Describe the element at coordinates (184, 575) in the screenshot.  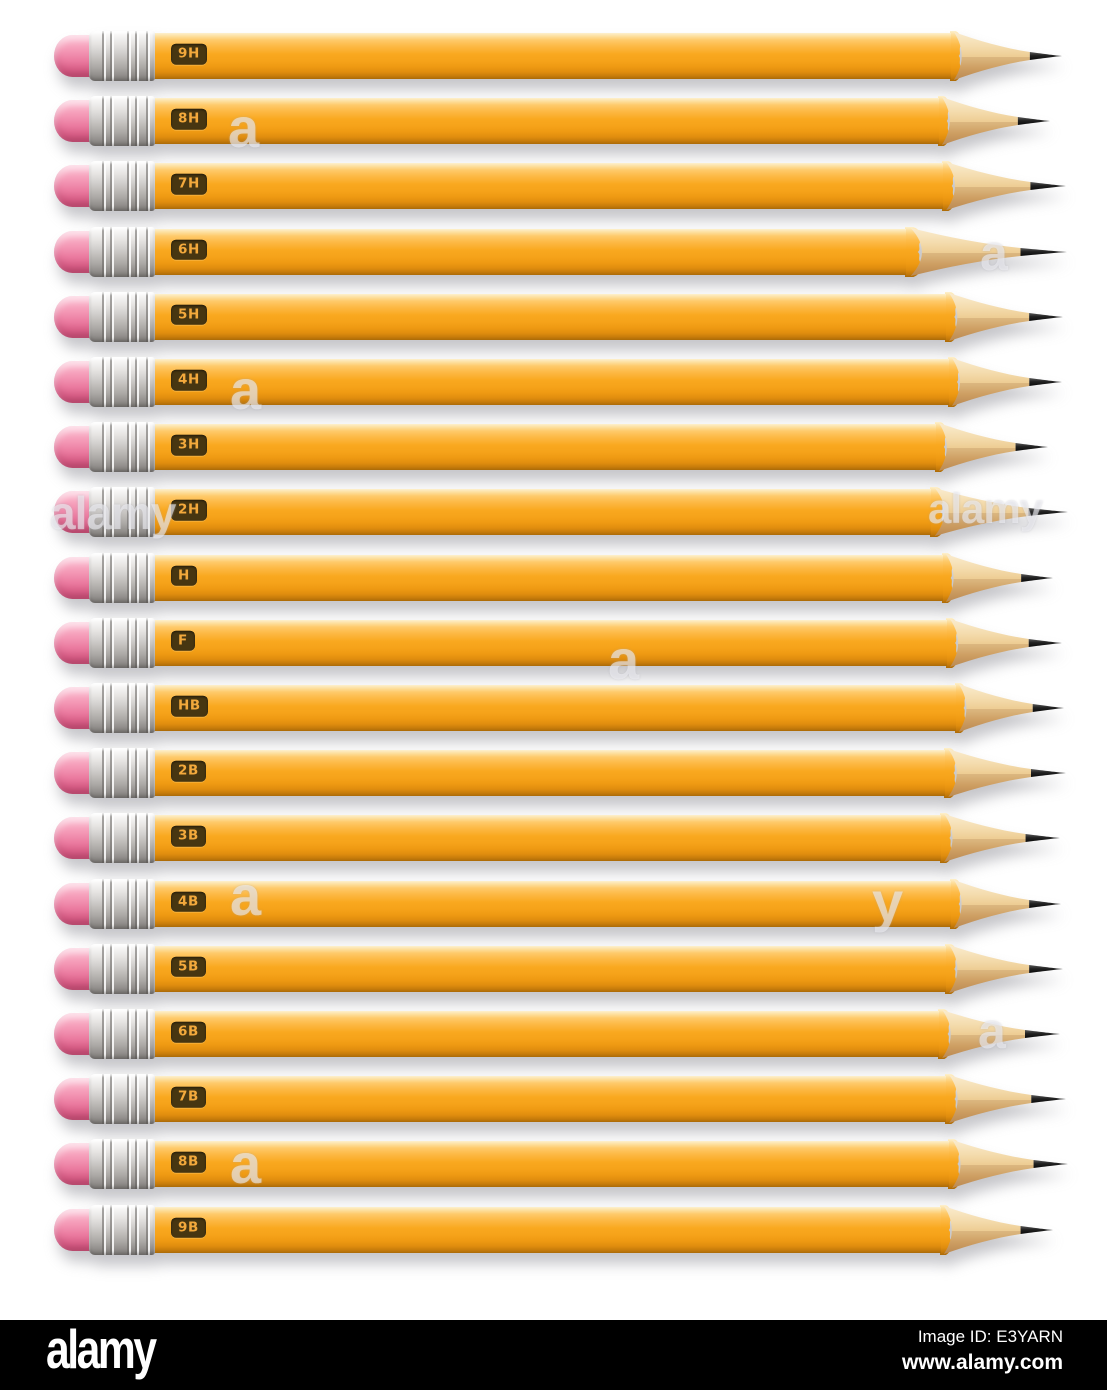
I see `grade-badge: H` at that location.